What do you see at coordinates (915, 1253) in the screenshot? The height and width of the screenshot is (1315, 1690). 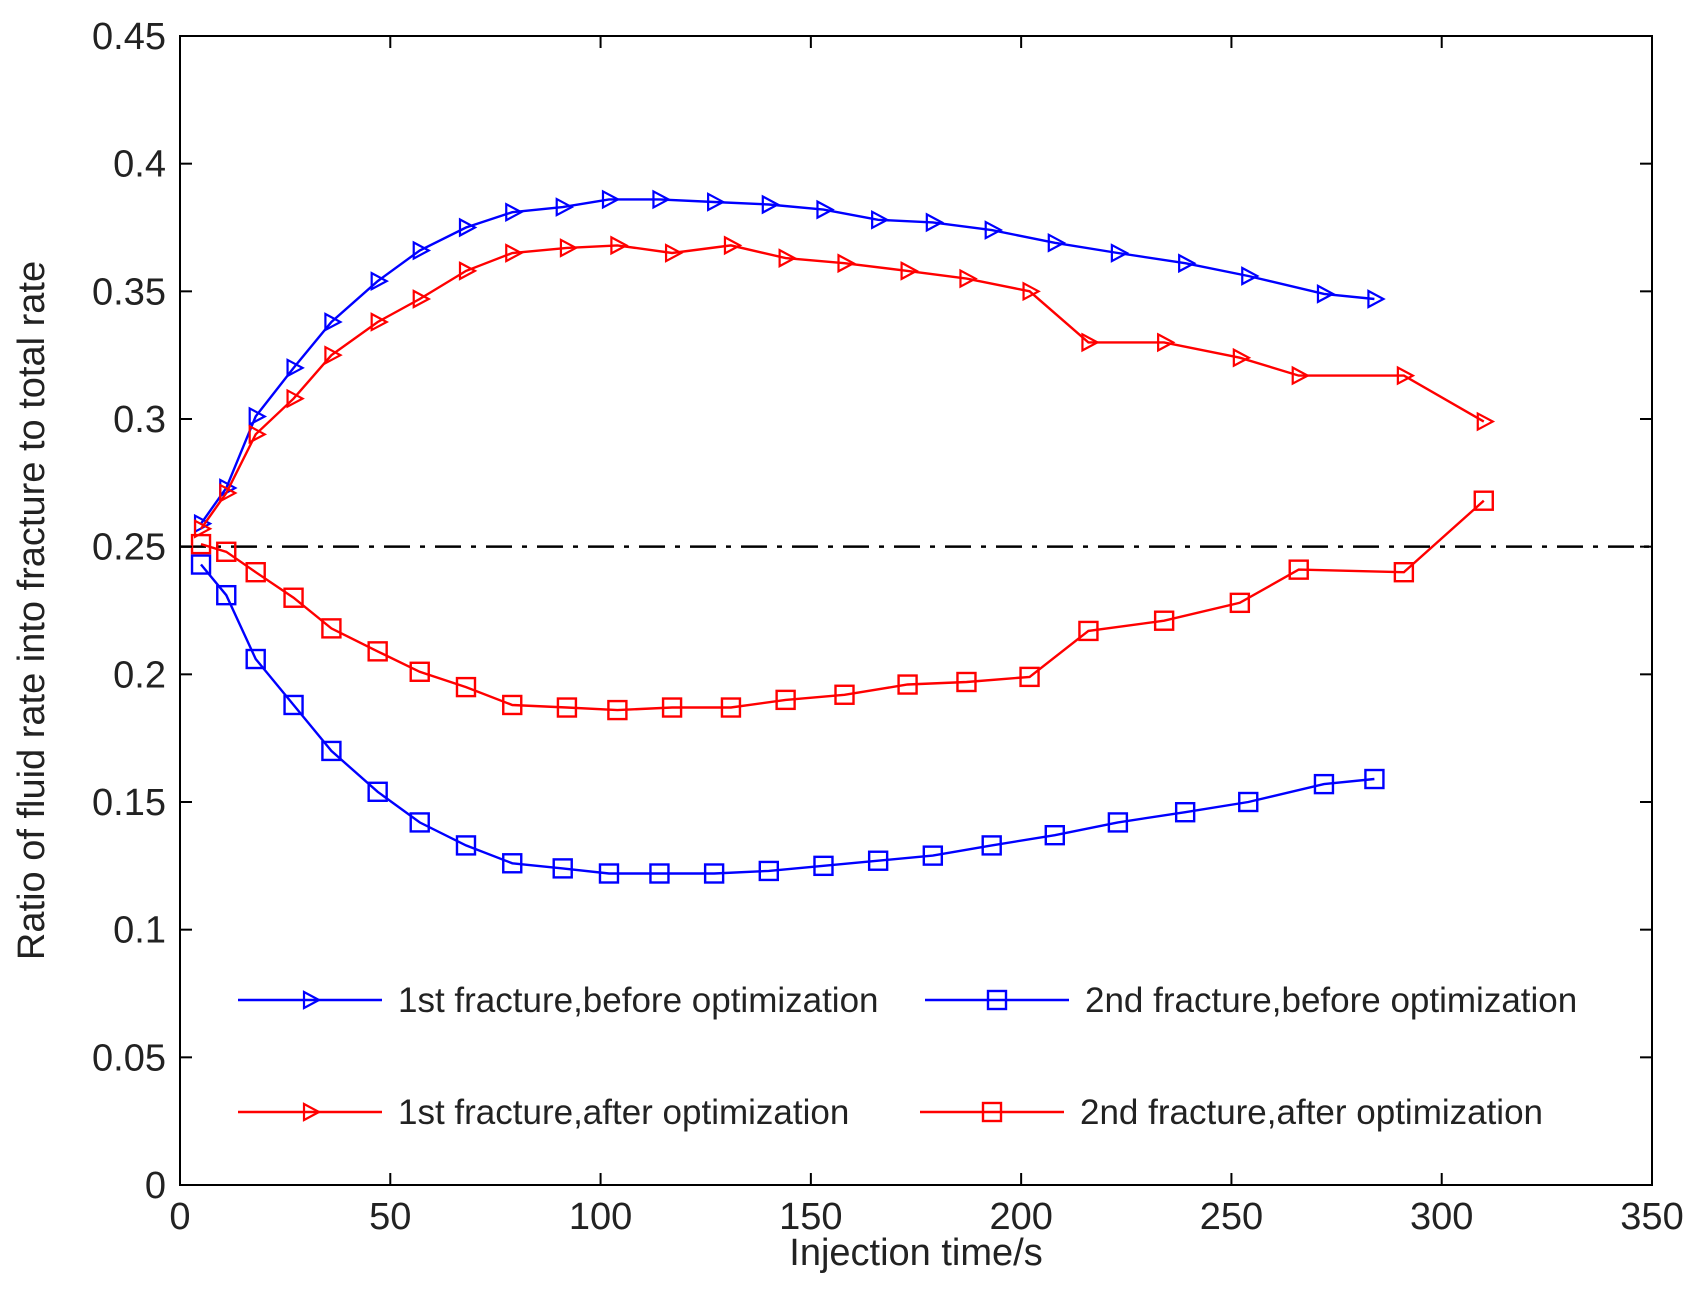 I see `x-axis-label: Injection time/s` at bounding box center [915, 1253].